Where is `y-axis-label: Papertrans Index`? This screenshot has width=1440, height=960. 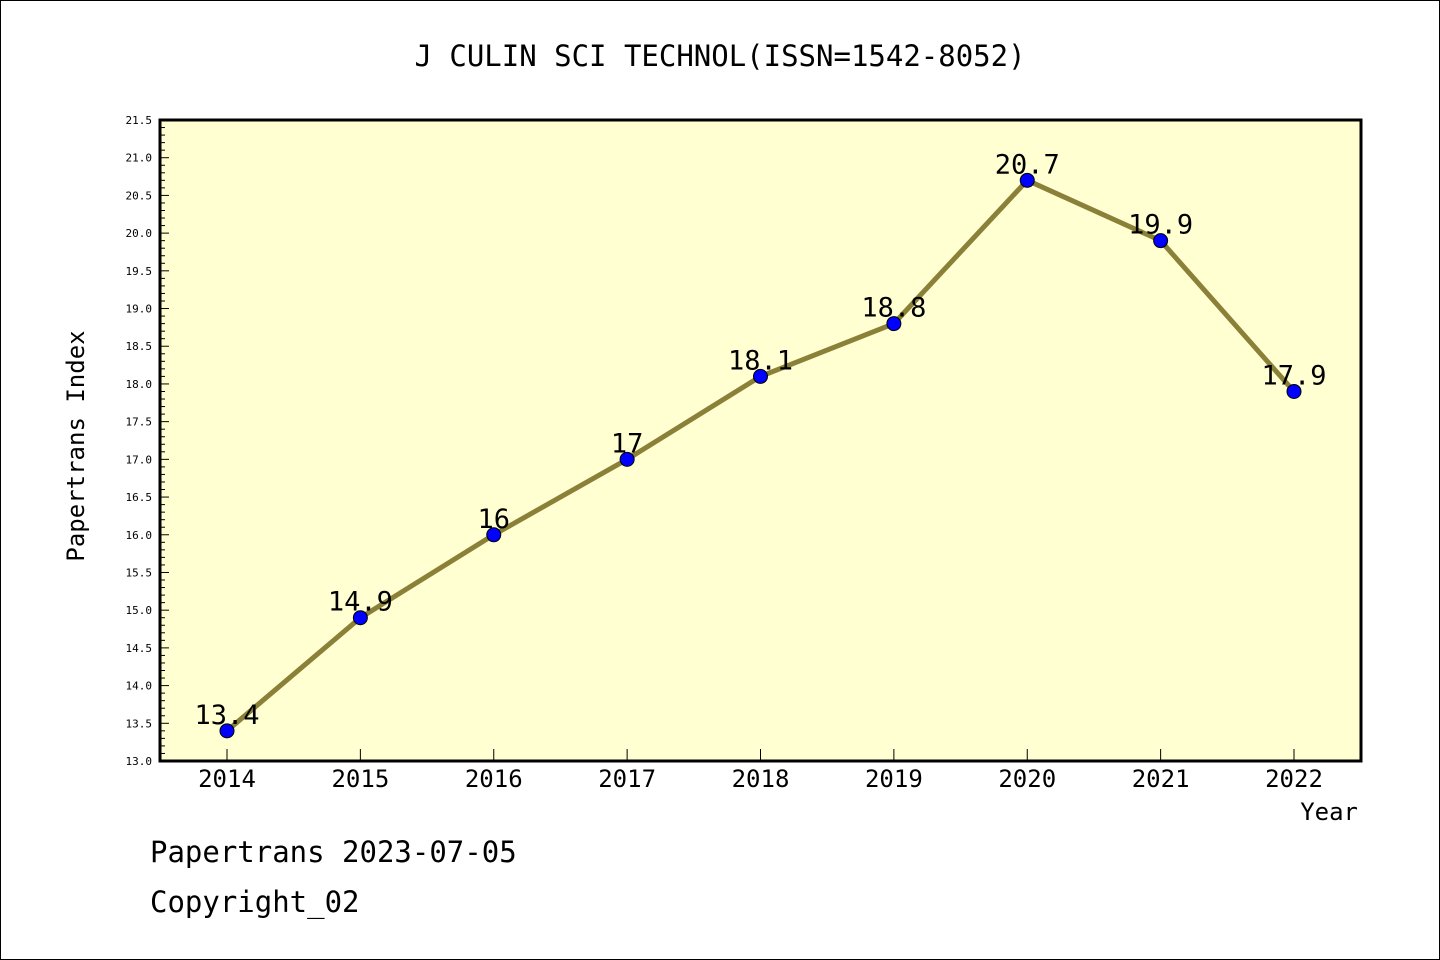 y-axis-label: Papertrans Index is located at coordinates (76, 445).